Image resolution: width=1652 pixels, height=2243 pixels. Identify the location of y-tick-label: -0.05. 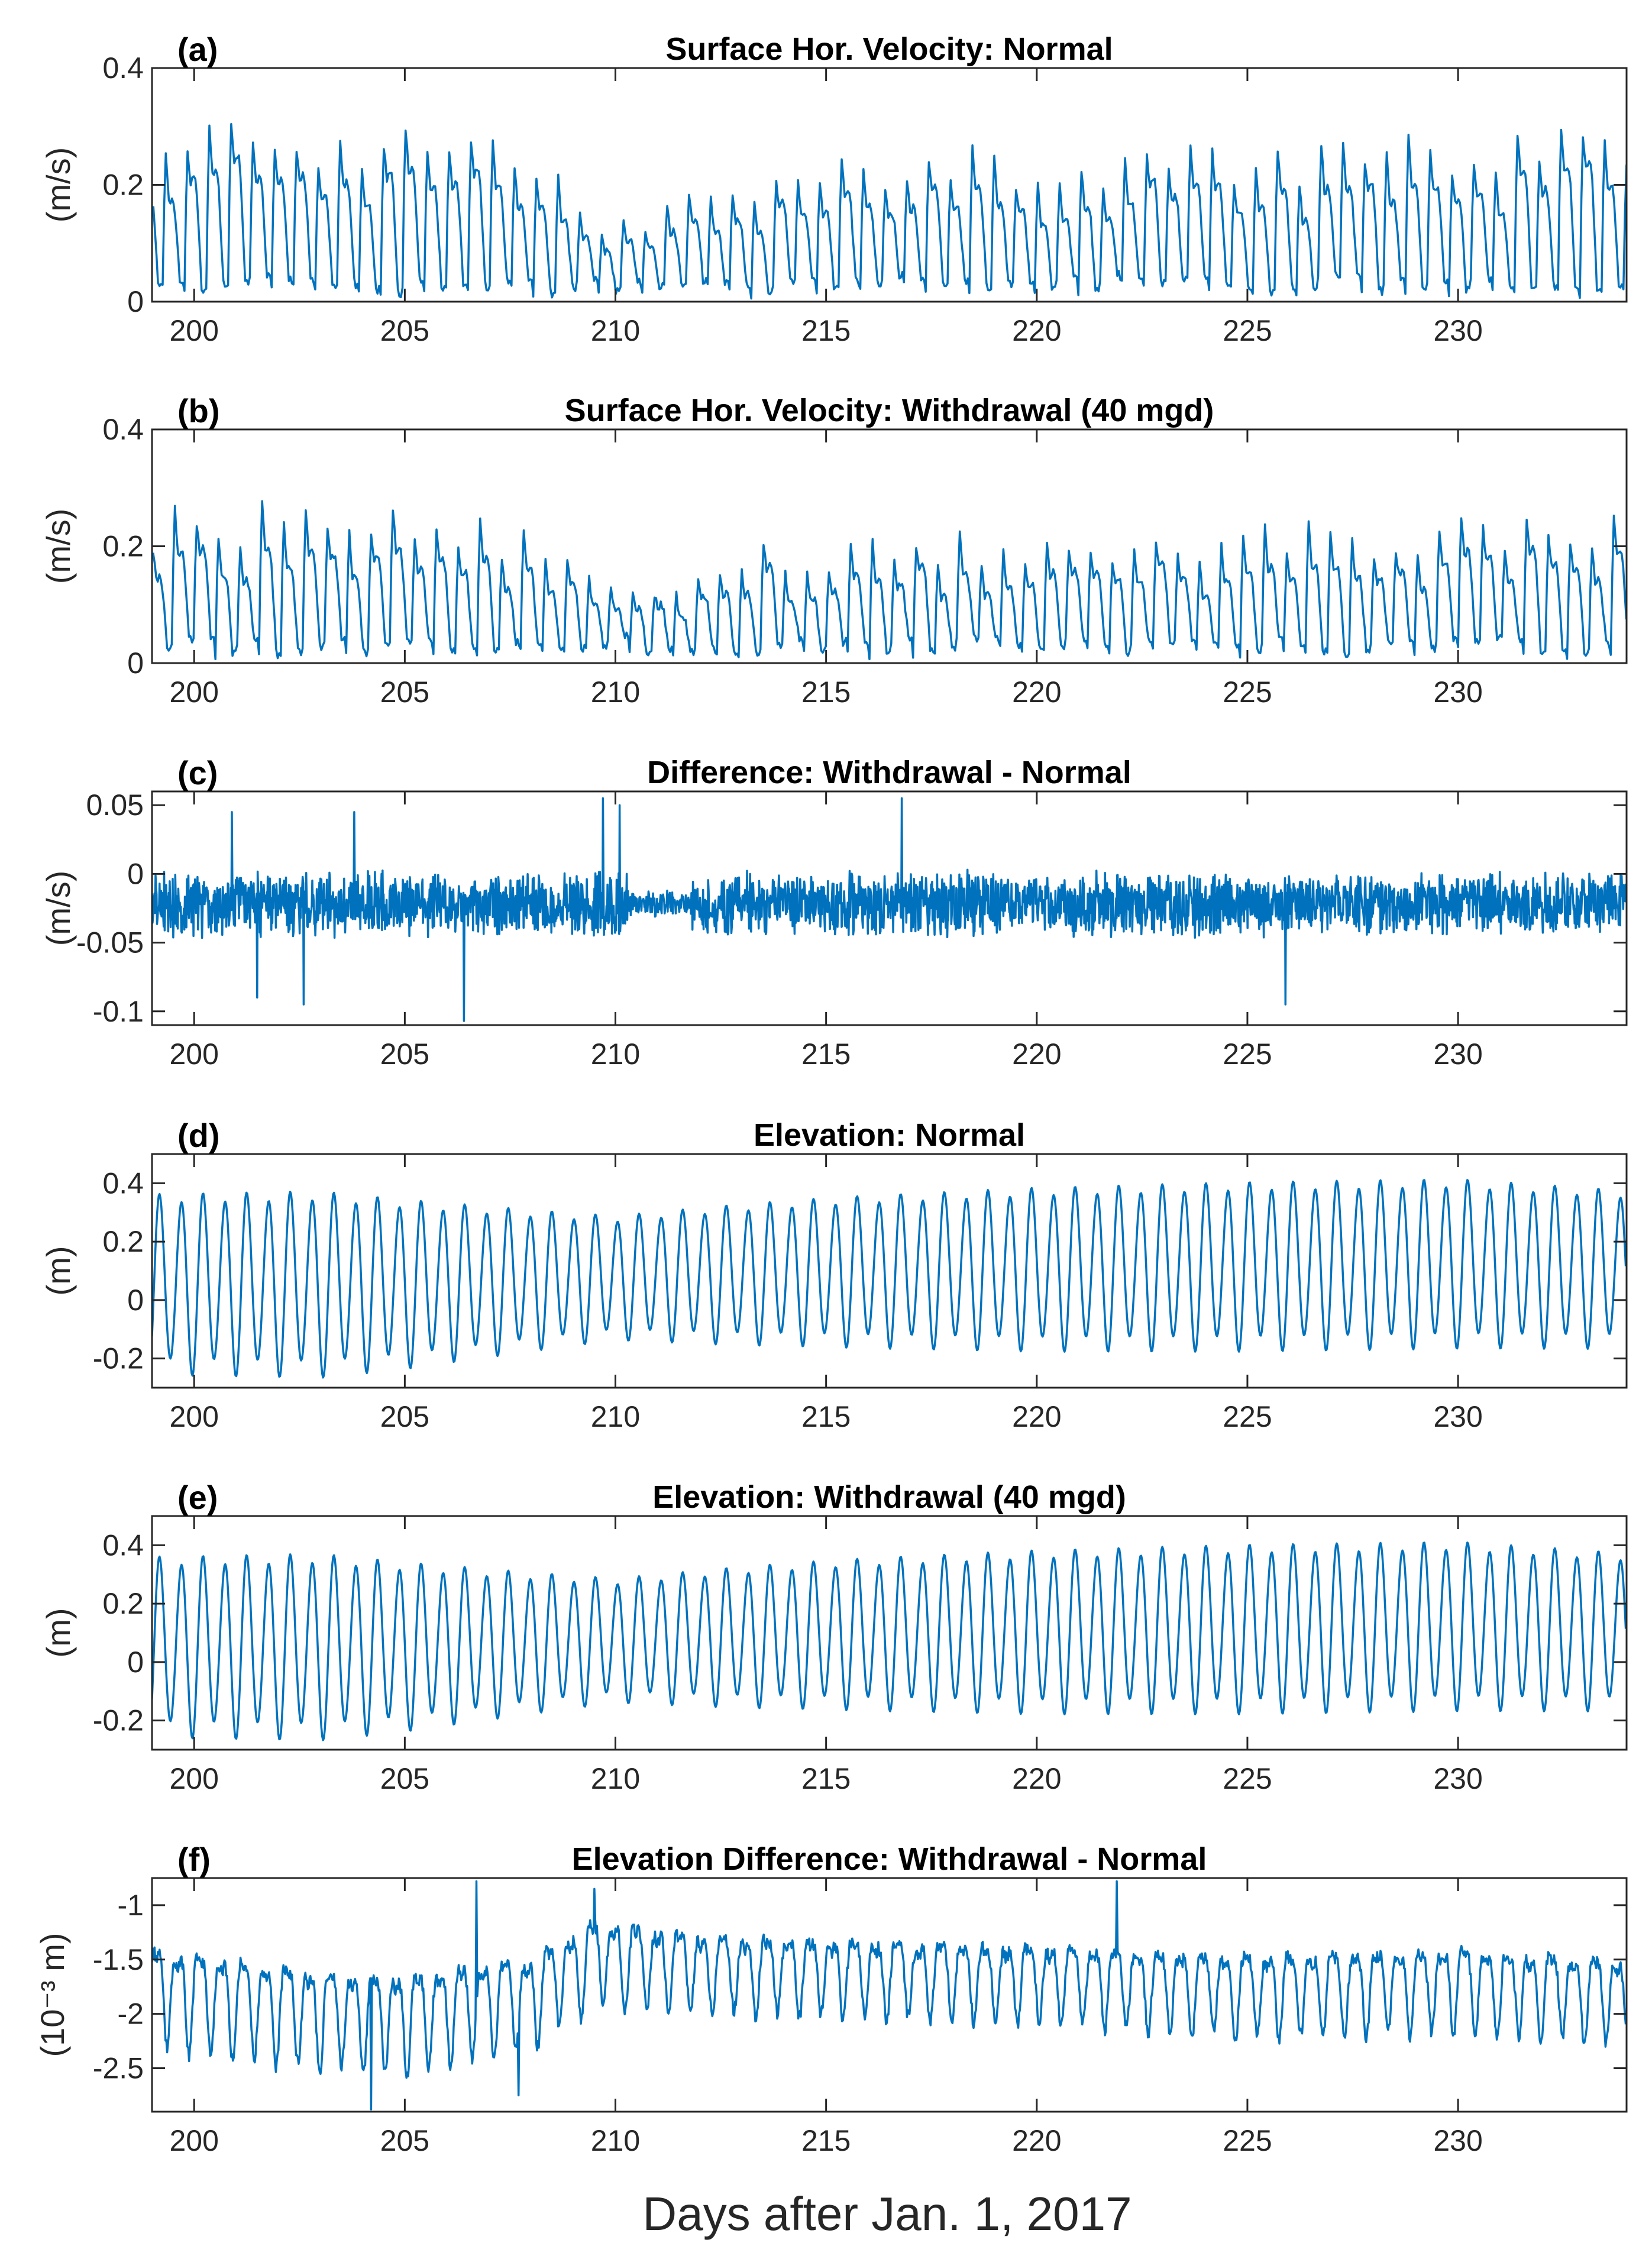
(110, 943).